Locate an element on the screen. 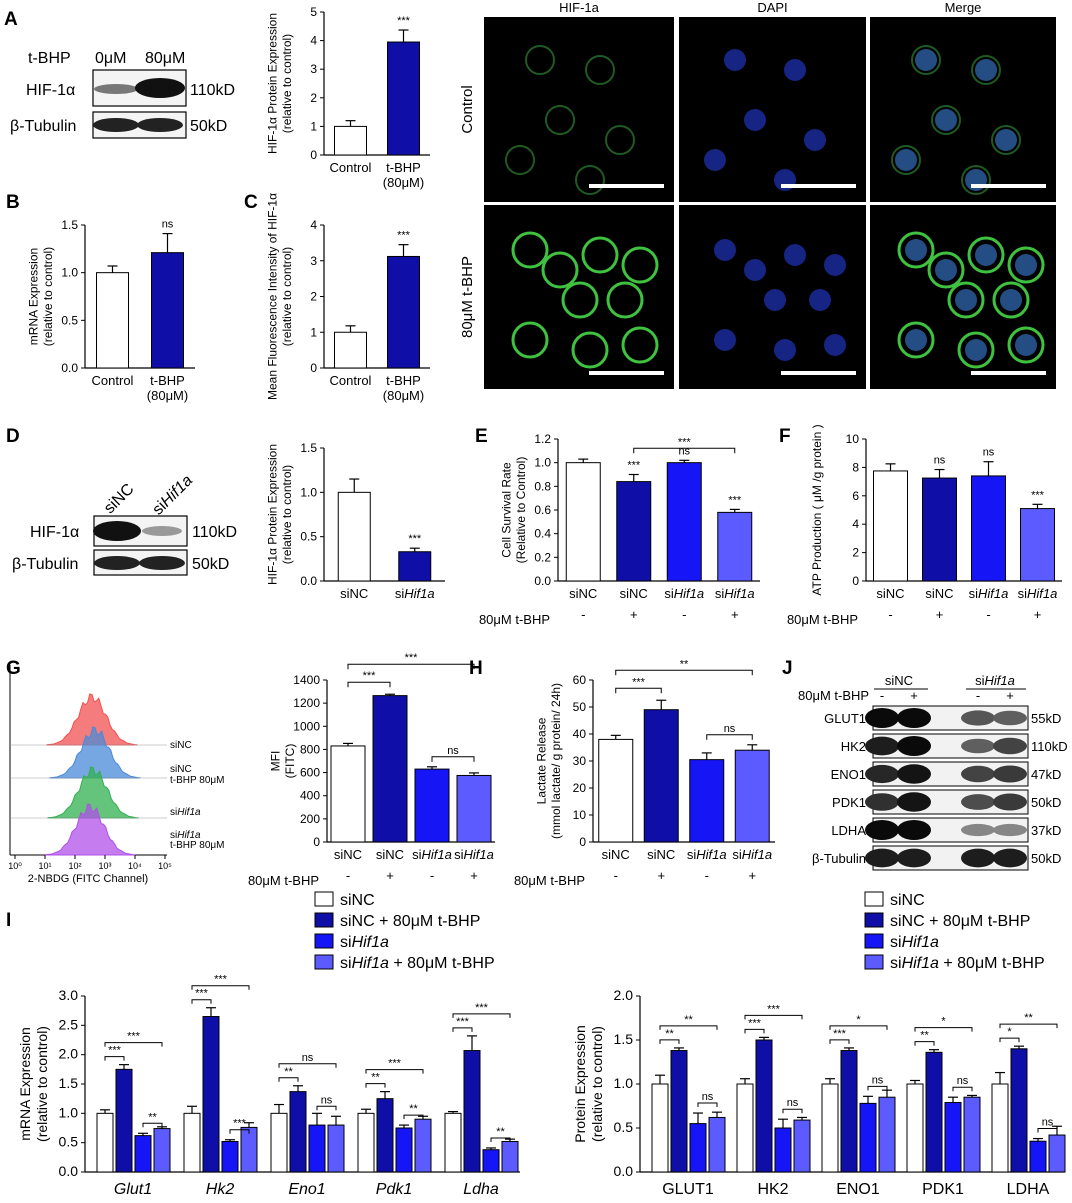 The image size is (1072, 1203). y-axis-label: mRNA Expression(relative to control) is located at coordinates (41, 296).